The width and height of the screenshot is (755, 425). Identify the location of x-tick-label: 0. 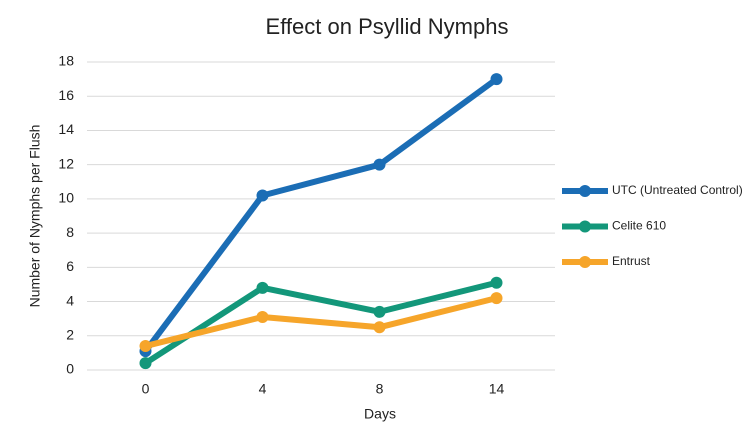
(146, 389).